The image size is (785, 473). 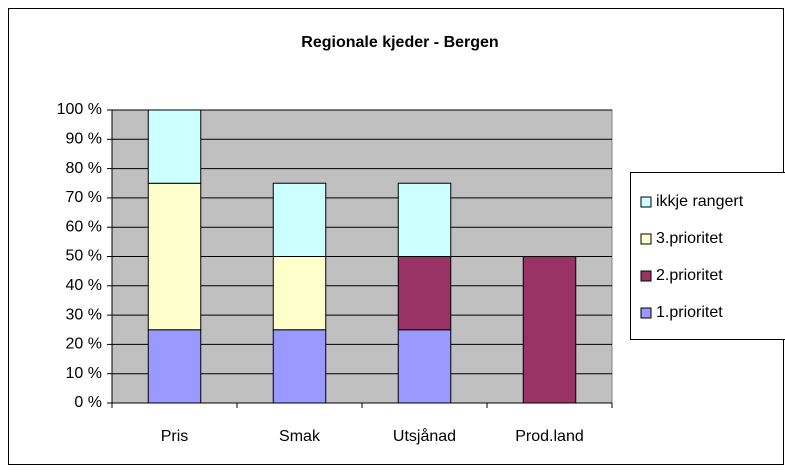 I want to click on y-tick-label: 100 %, so click(x=79, y=109).